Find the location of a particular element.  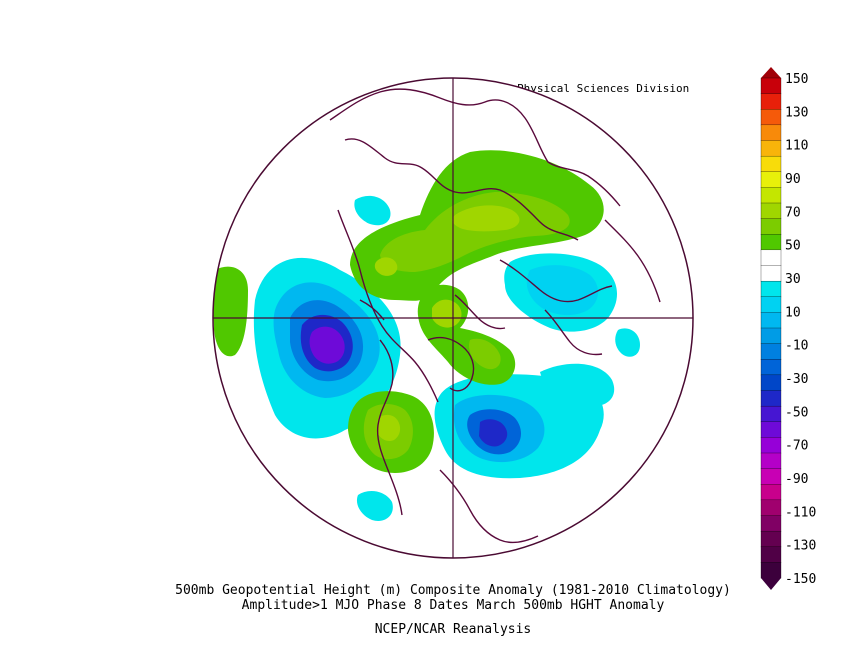

source-text: NCEP/NCAR Reanalysis is located at coordinates (453, 629).